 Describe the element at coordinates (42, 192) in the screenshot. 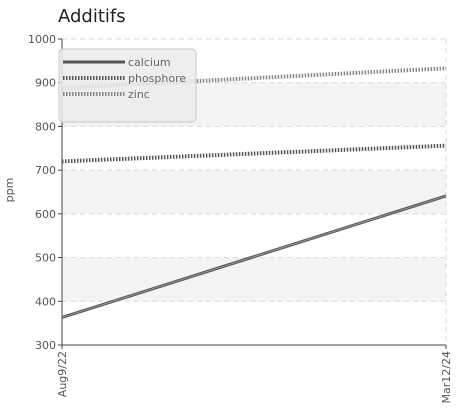

I see `y-tick-labels: 300 400 500 600 700 800 900 1000` at that location.